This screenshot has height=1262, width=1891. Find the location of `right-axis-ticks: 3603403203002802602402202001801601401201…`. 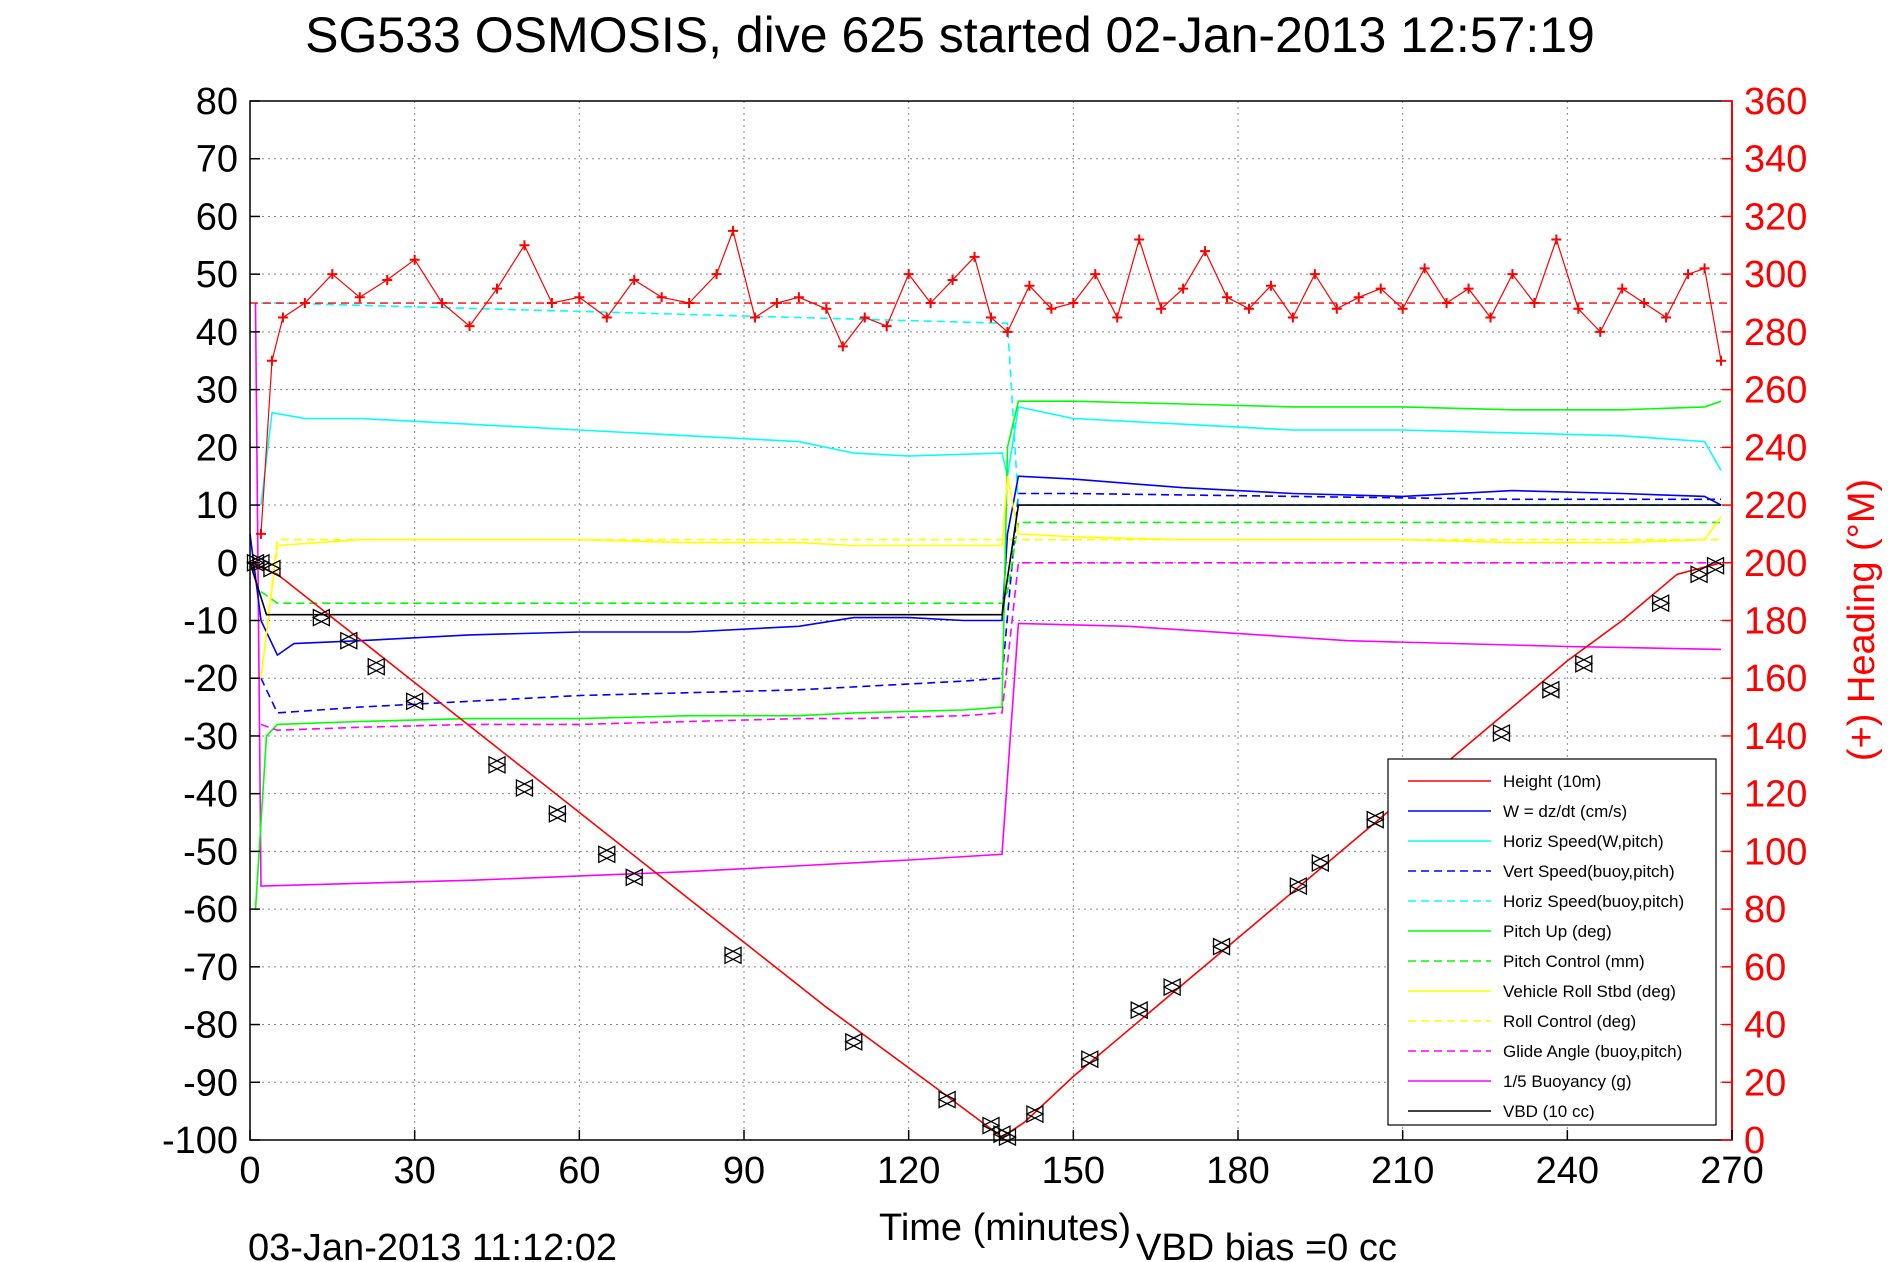

right-axis-ticks: 3603403203002802602402202001801601401201… is located at coordinates (1764, 621).